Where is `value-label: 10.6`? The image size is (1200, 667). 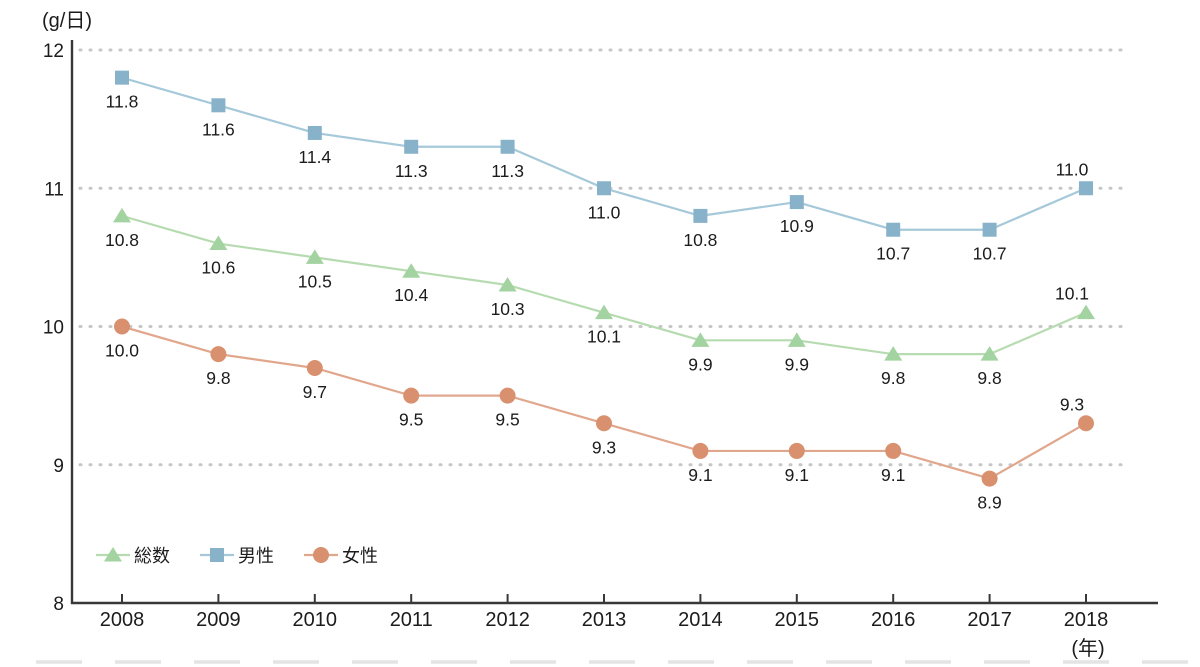
value-label: 10.6 is located at coordinates (218, 268).